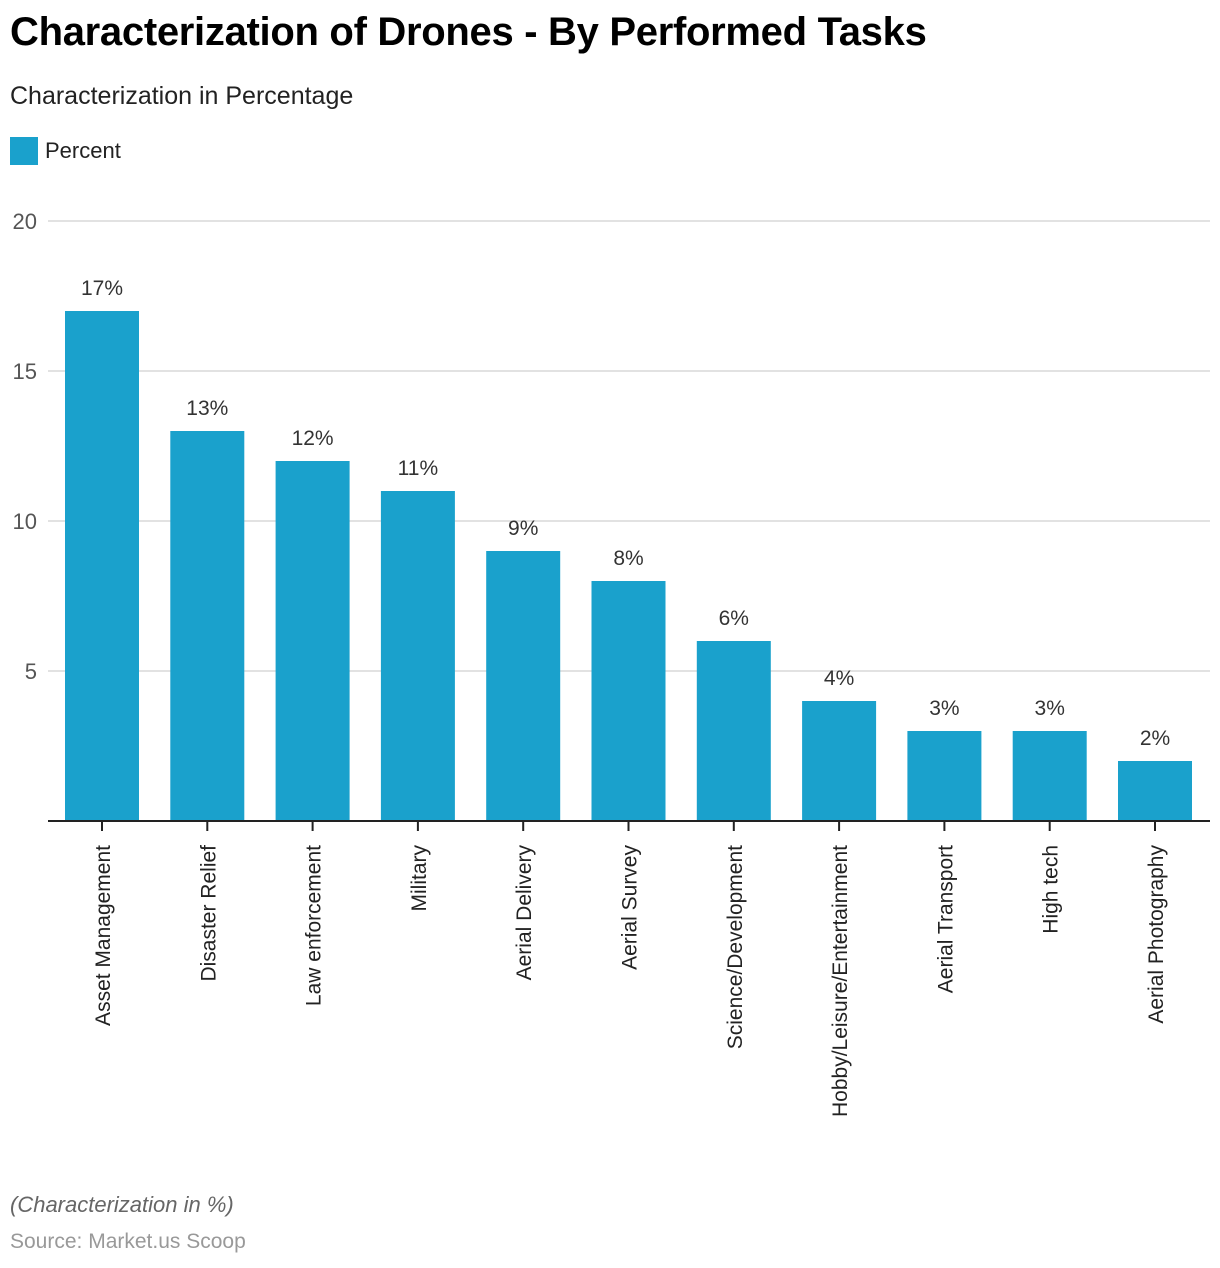 Image resolution: width=1220 pixels, height=1268 pixels. What do you see at coordinates (840, 981) in the screenshot?
I see `category-label: Hobby/Leisure/Entertainment` at bounding box center [840, 981].